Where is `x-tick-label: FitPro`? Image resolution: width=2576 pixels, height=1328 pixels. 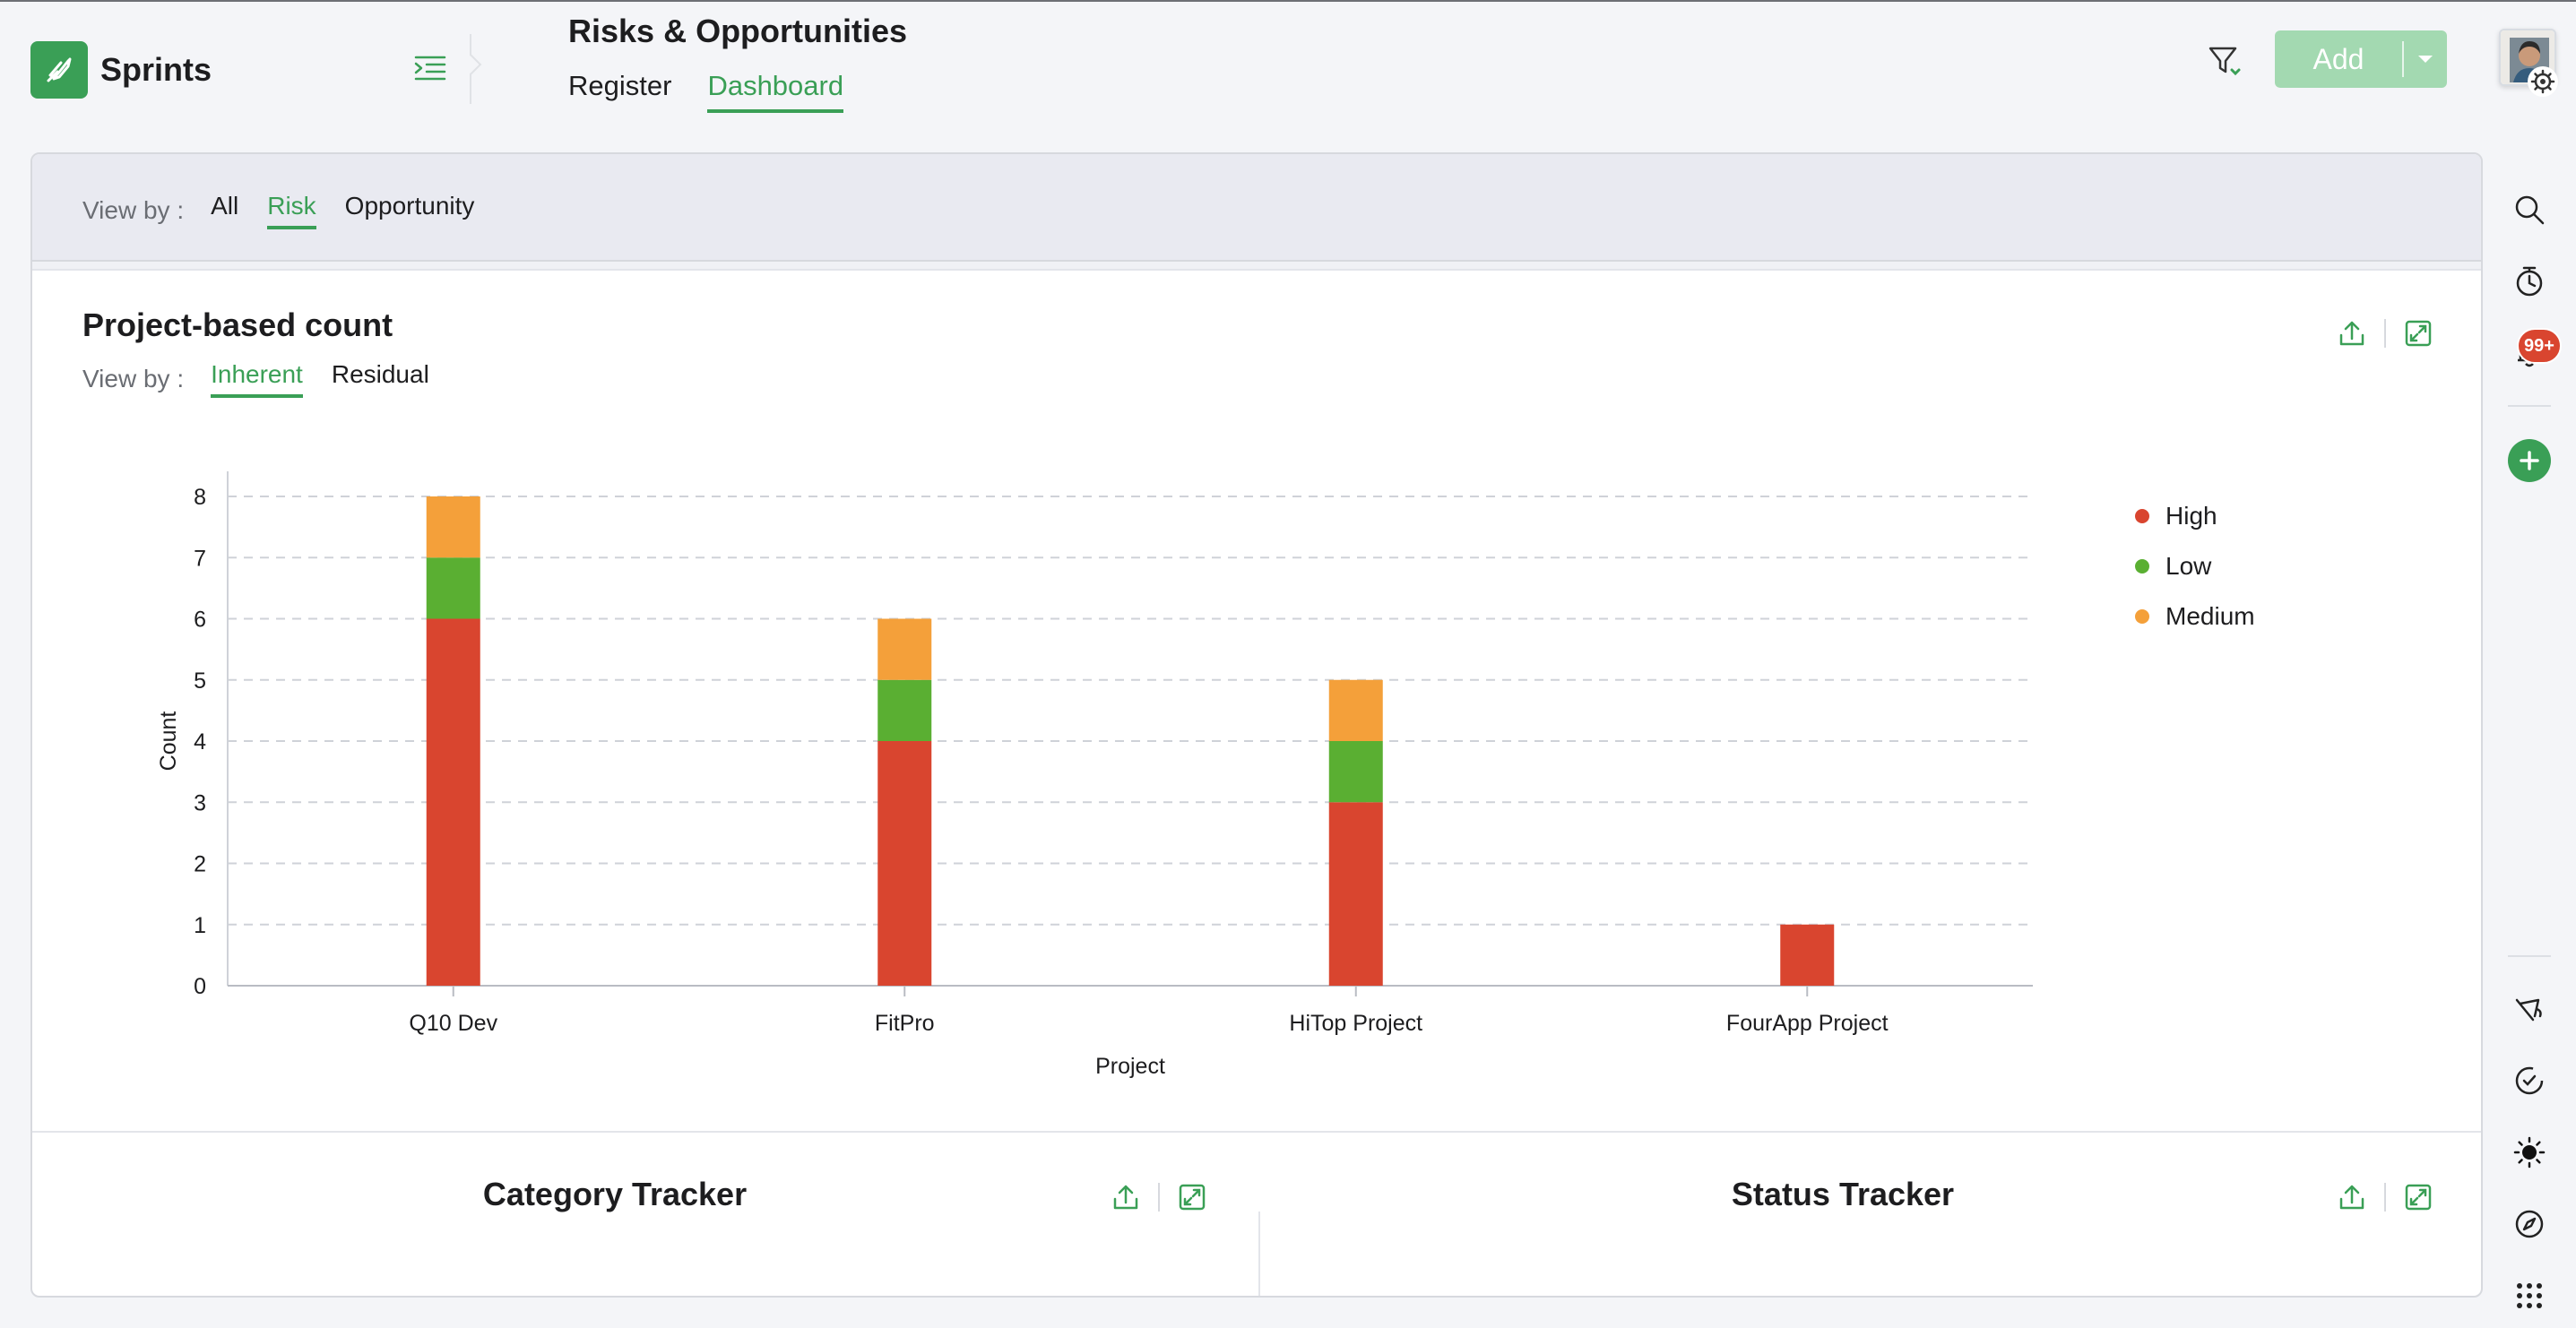 x-tick-label: FitPro is located at coordinates (905, 1024).